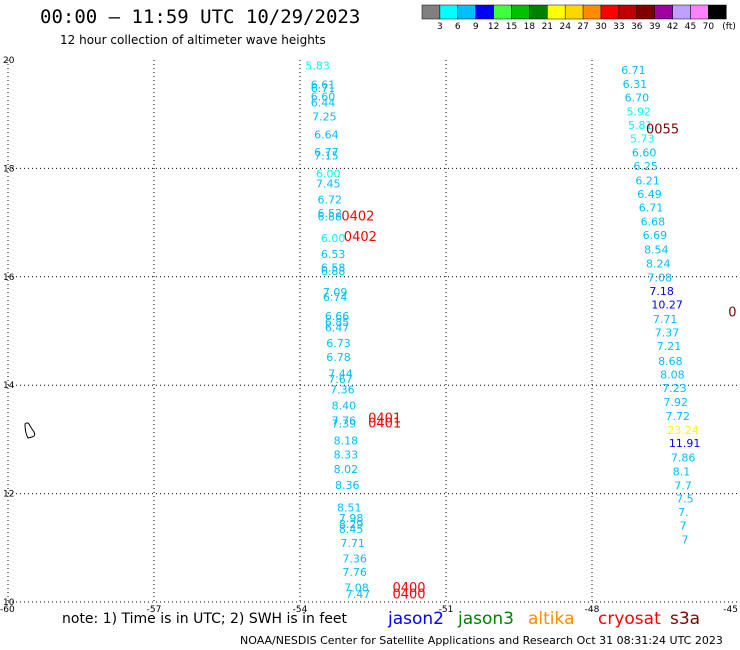  Describe the element at coordinates (7, 610) in the screenshot. I see `x-tick-label: -60` at that location.